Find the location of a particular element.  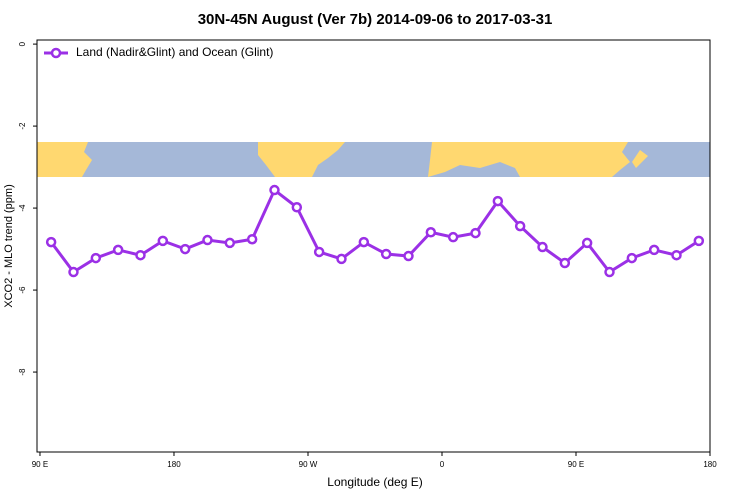

y-tick-label: -2 is located at coordinates (22, 126).